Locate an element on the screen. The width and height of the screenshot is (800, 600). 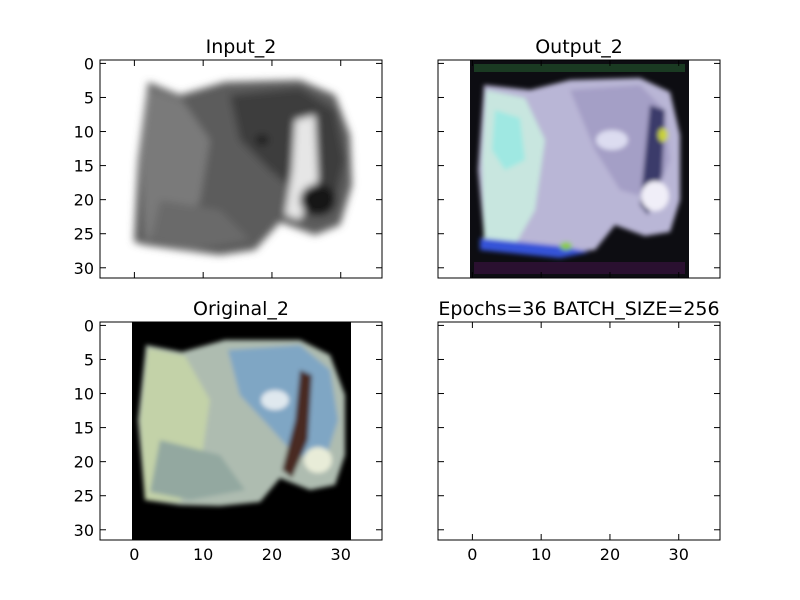
panel-output: Output_2 is located at coordinates (579, 157).